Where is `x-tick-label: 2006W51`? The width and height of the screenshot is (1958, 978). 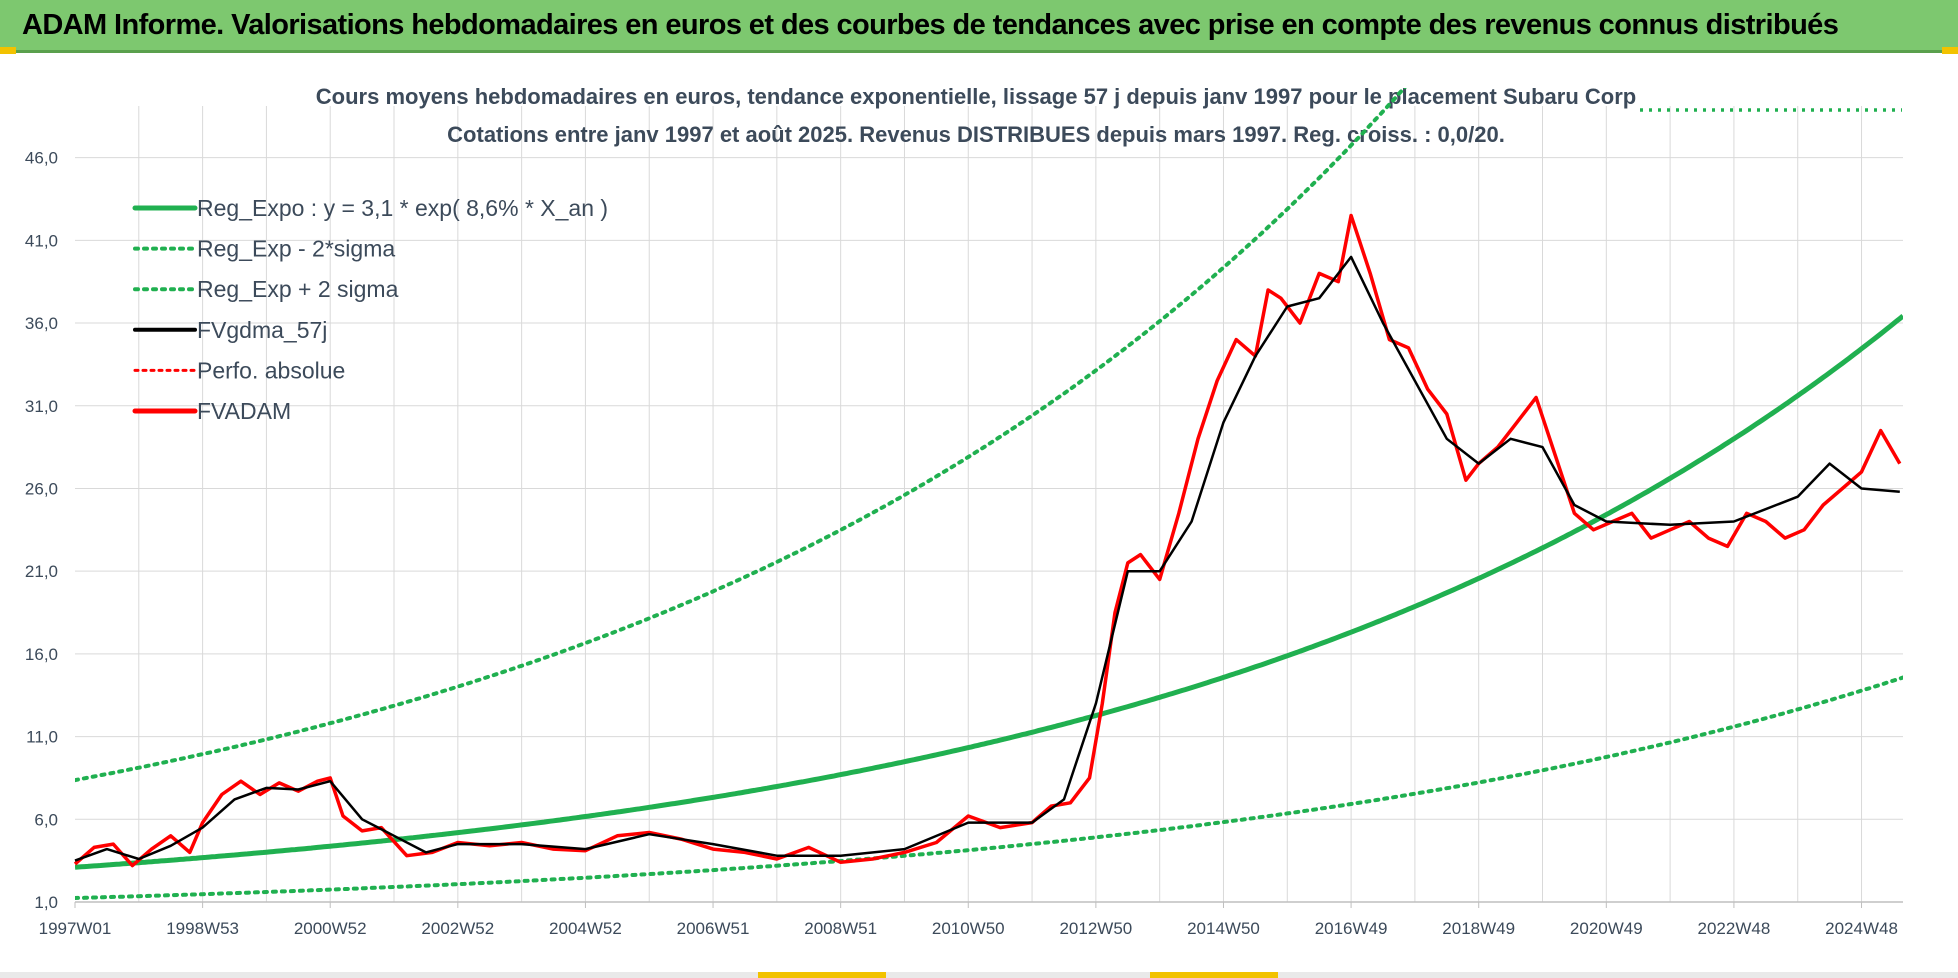 x-tick-label: 2006W51 is located at coordinates (713, 928).